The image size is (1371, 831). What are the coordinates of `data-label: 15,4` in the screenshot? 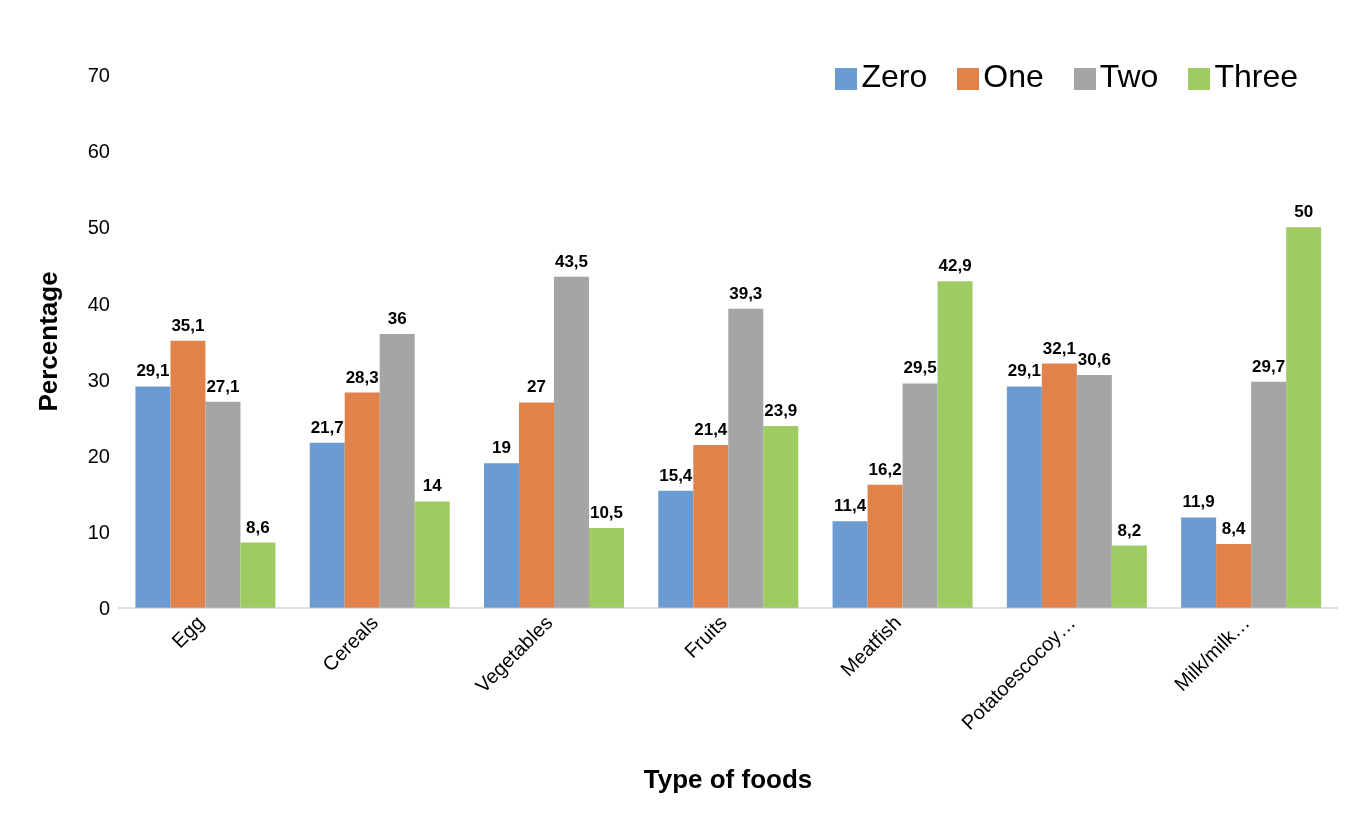 It's located at (676, 475).